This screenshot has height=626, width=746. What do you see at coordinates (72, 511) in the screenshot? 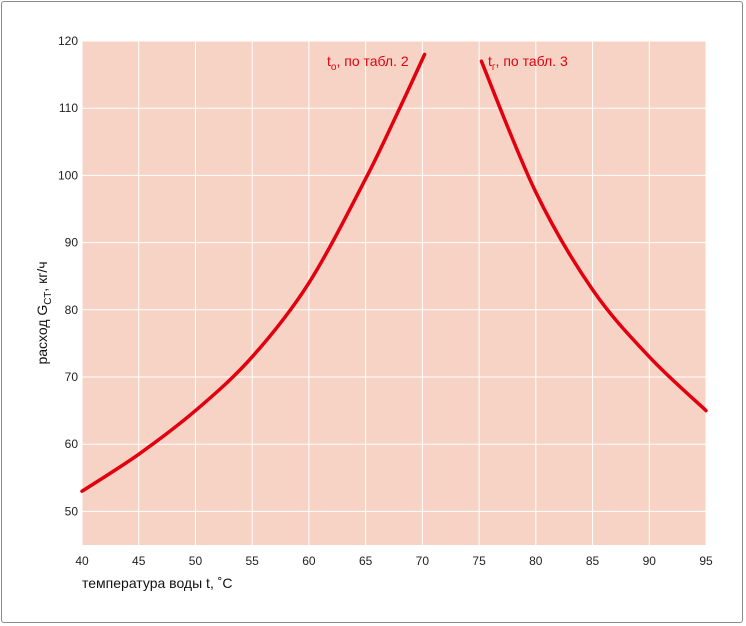
I see `y-tick-label: 50` at bounding box center [72, 511].